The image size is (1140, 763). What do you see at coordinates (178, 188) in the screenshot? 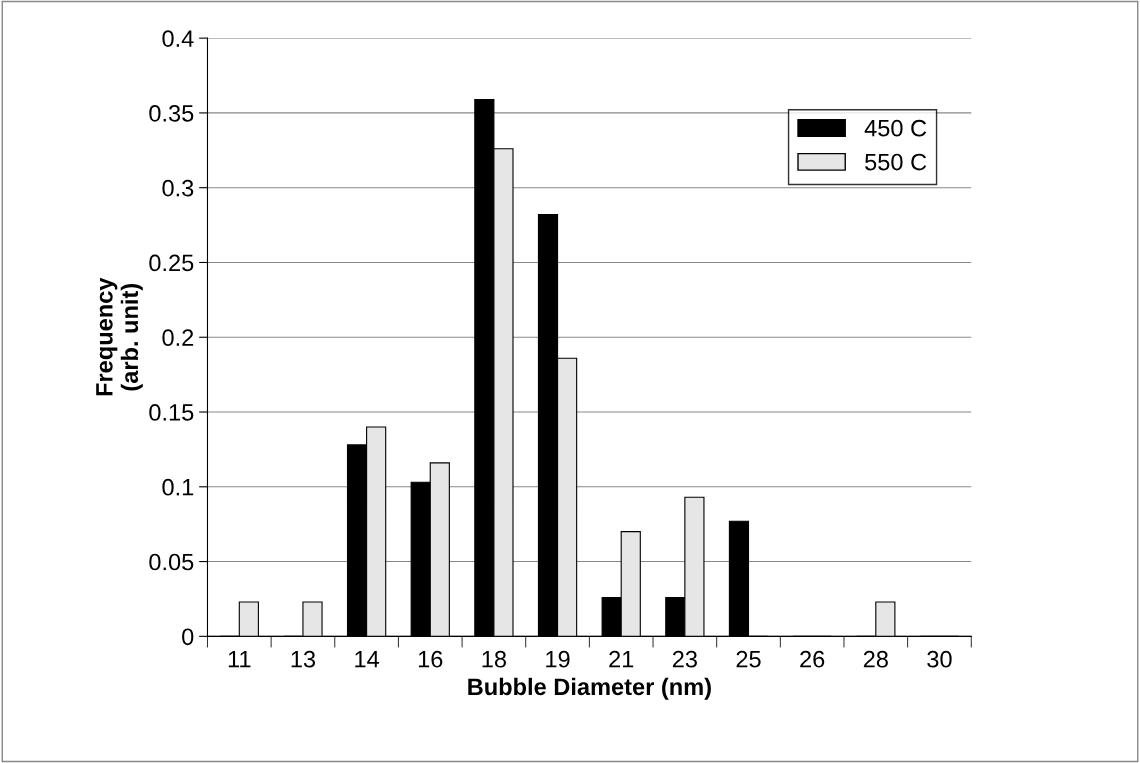
I see `y-tick-label: 0.3` at bounding box center [178, 188].